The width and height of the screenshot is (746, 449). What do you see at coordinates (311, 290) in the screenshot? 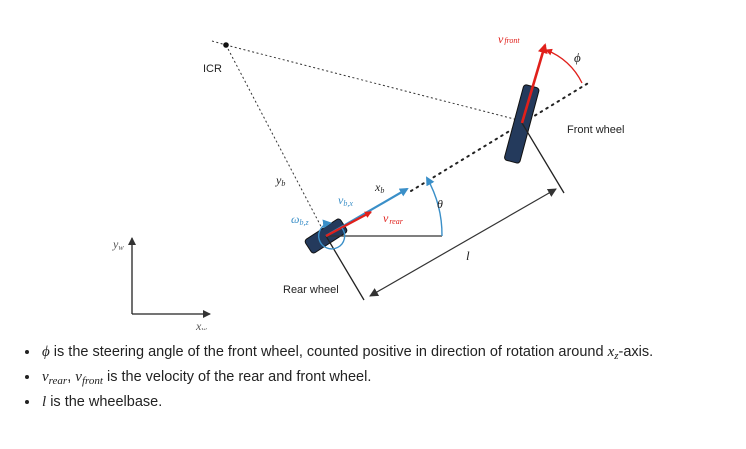
I see `rear-wheel-label: Rear wheel` at bounding box center [311, 290].